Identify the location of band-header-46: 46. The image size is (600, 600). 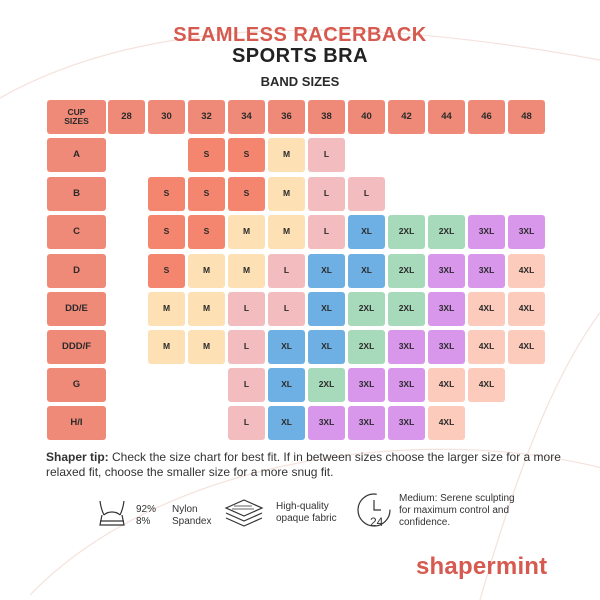
(486, 117).